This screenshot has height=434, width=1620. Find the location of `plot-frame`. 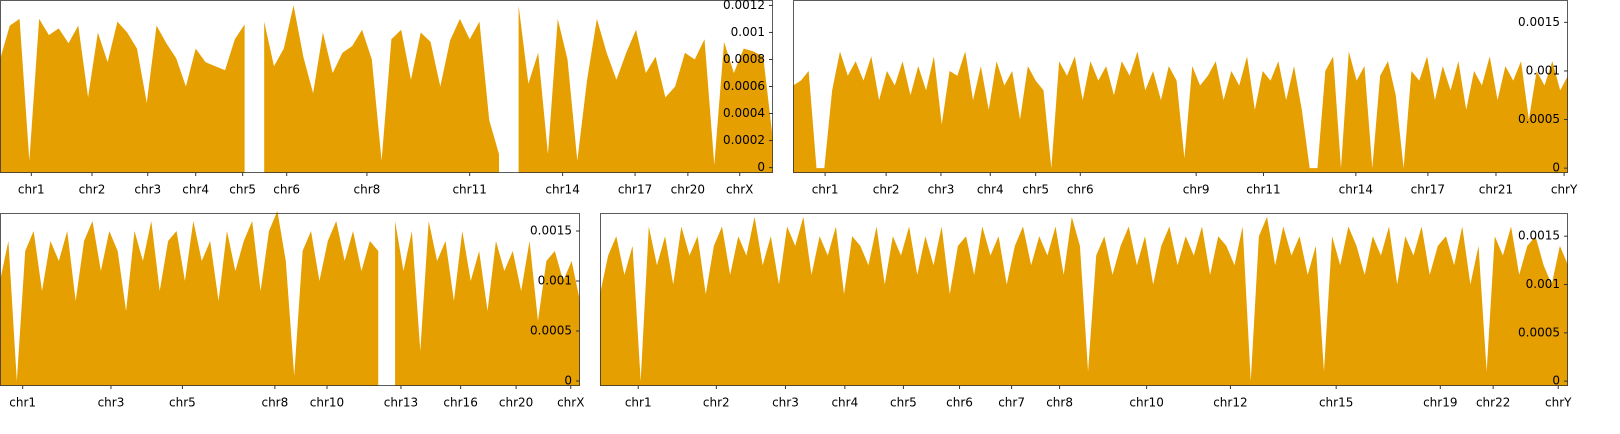

plot-frame is located at coordinates (290, 299).